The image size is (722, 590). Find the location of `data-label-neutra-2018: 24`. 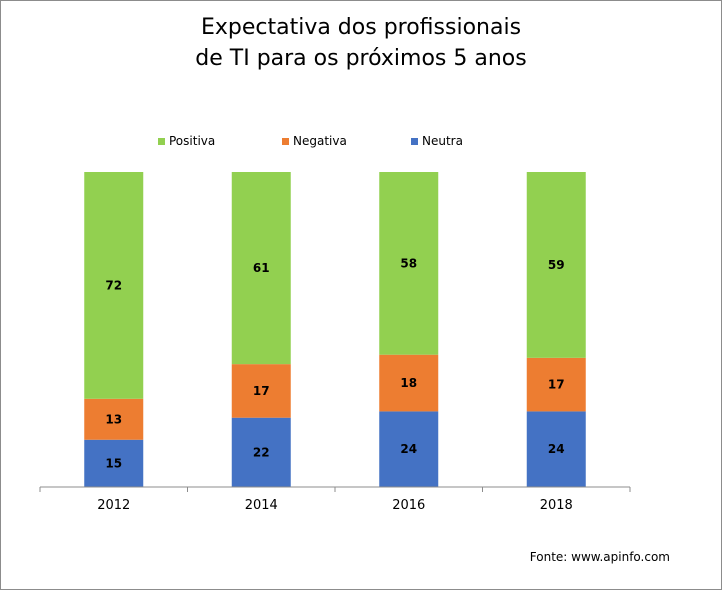

data-label-neutra-2018: 24 is located at coordinates (556, 449).